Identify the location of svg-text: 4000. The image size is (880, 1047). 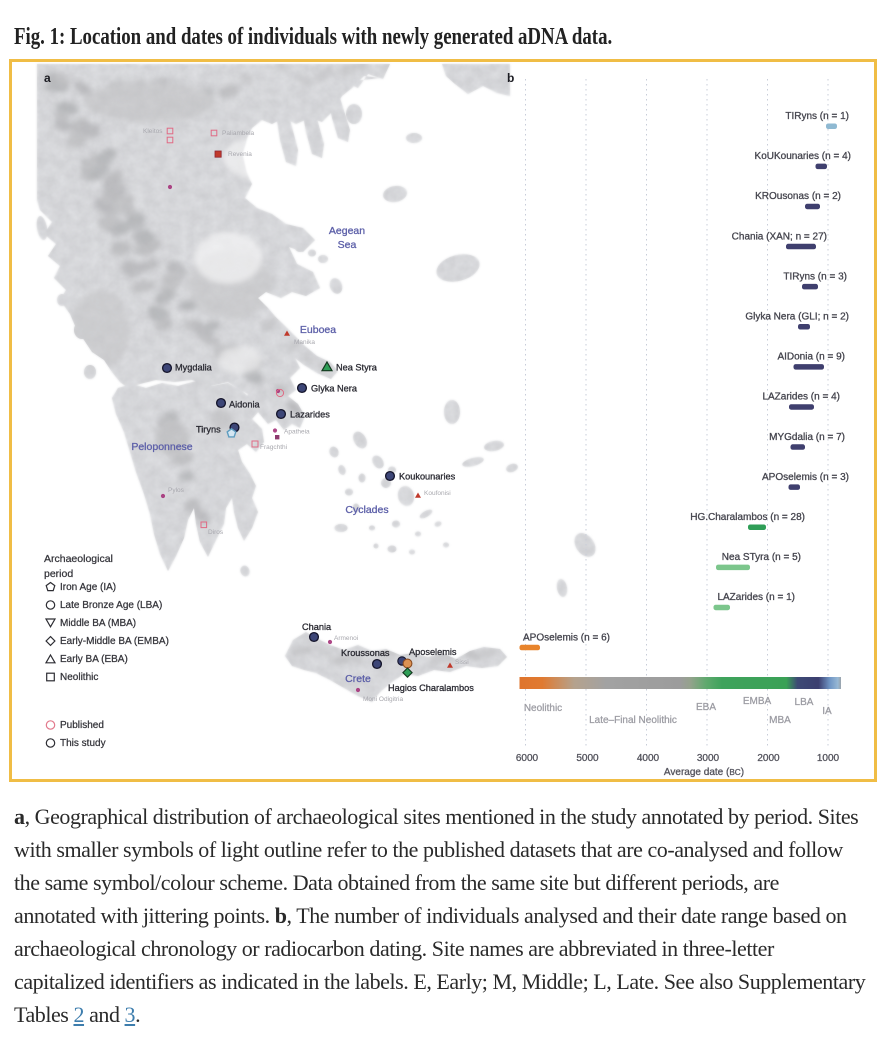
(648, 758).